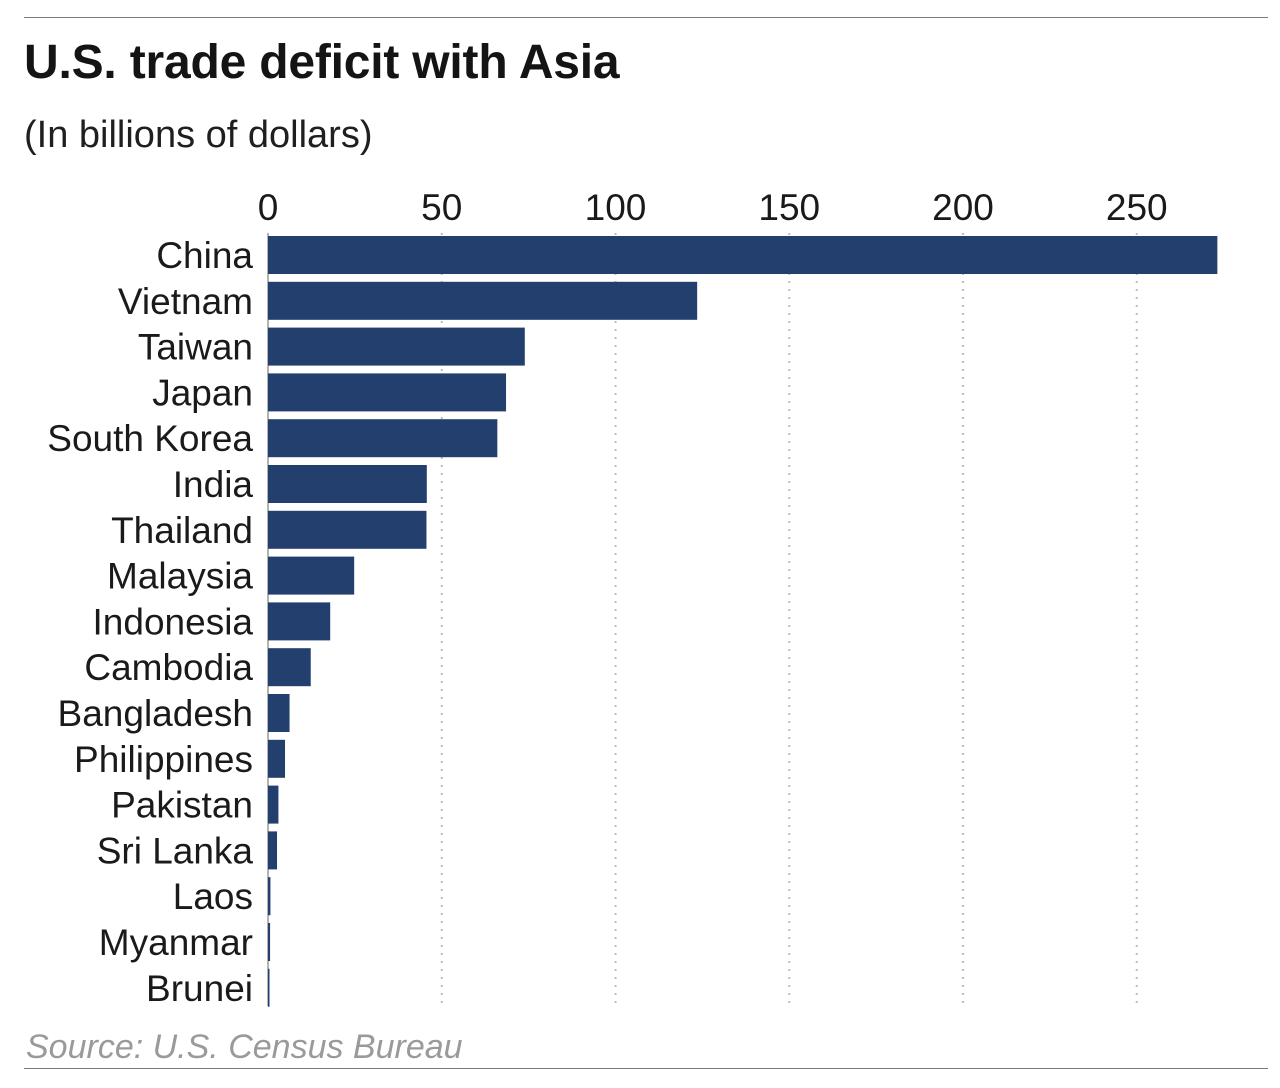 The width and height of the screenshot is (1280, 1088). What do you see at coordinates (180, 576) in the screenshot?
I see `category-label: Malaysia` at bounding box center [180, 576].